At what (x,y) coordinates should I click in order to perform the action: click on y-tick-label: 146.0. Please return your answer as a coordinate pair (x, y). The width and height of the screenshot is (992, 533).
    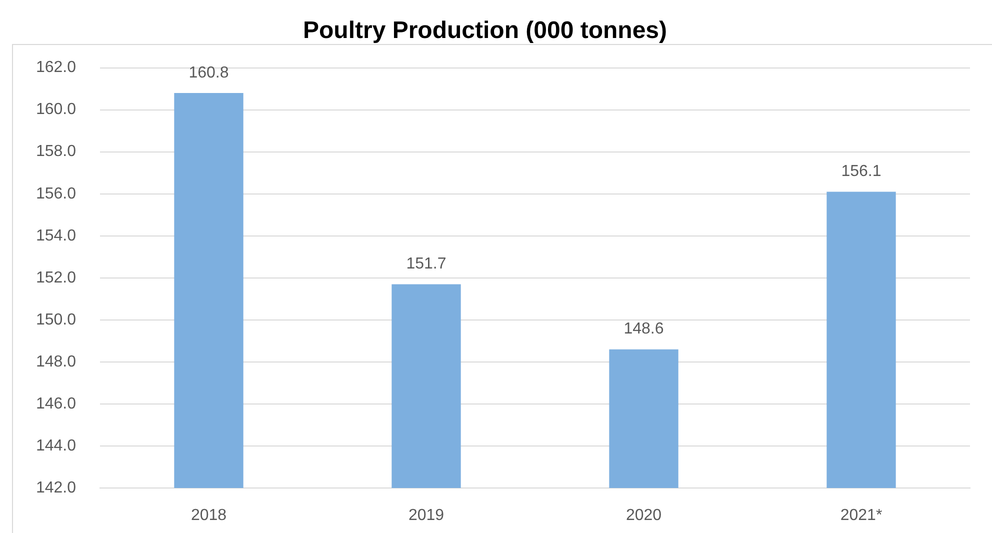
    Looking at the image, I should click on (56, 403).